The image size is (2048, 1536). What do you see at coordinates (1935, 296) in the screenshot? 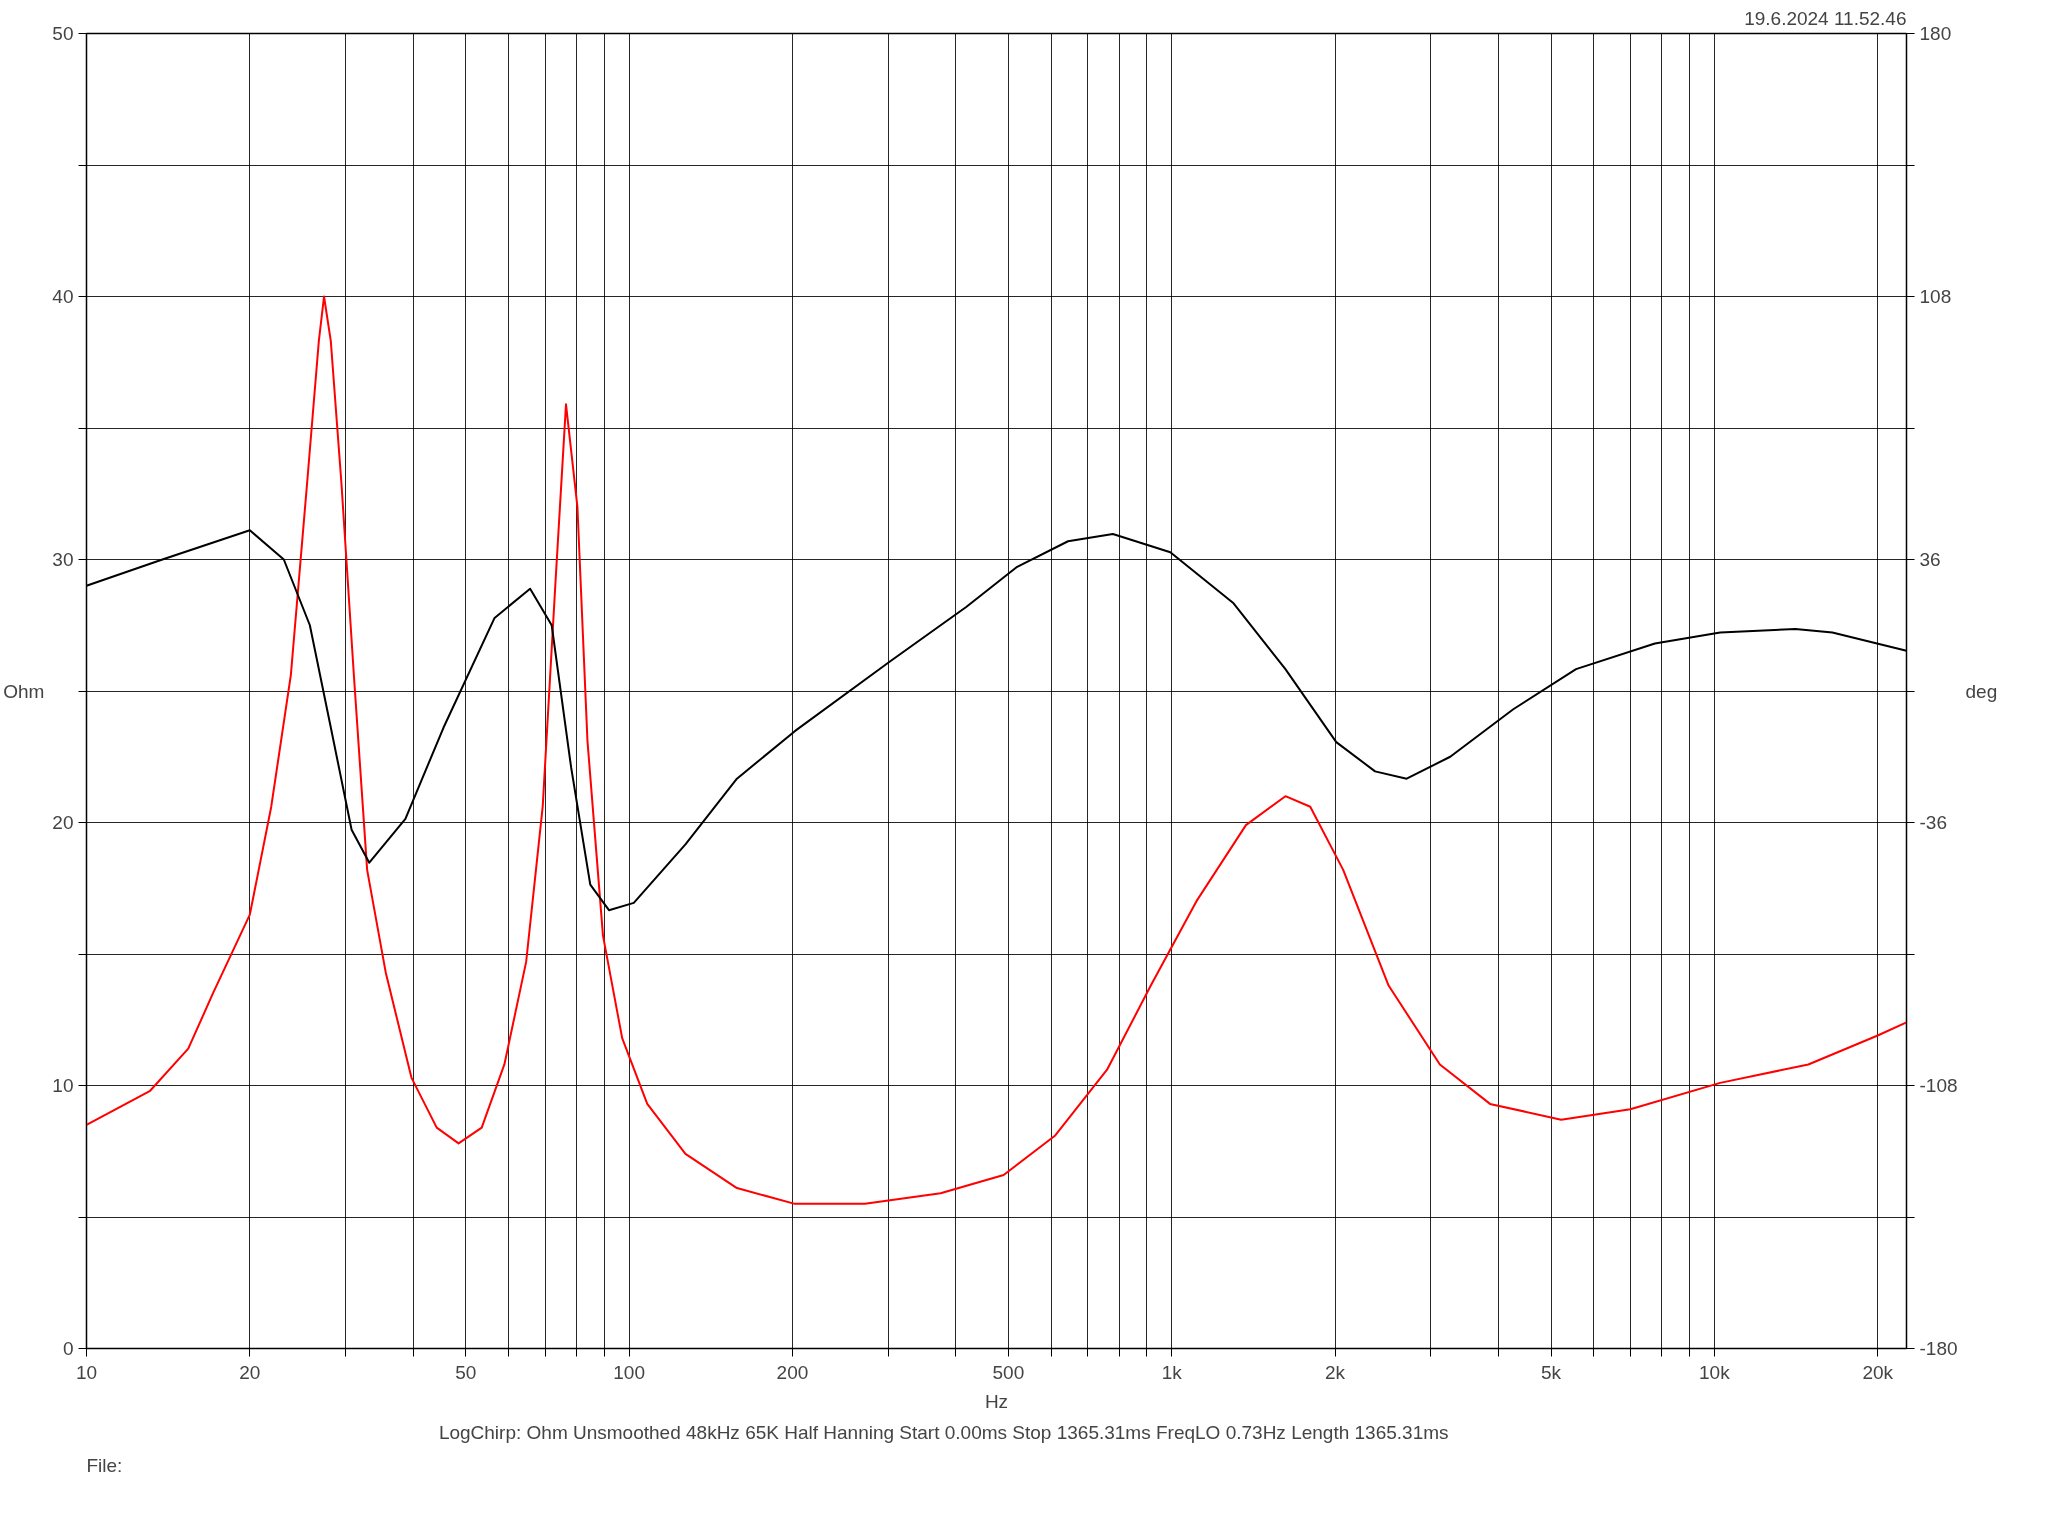
I see `y2-tick-label: 108` at bounding box center [1935, 296].